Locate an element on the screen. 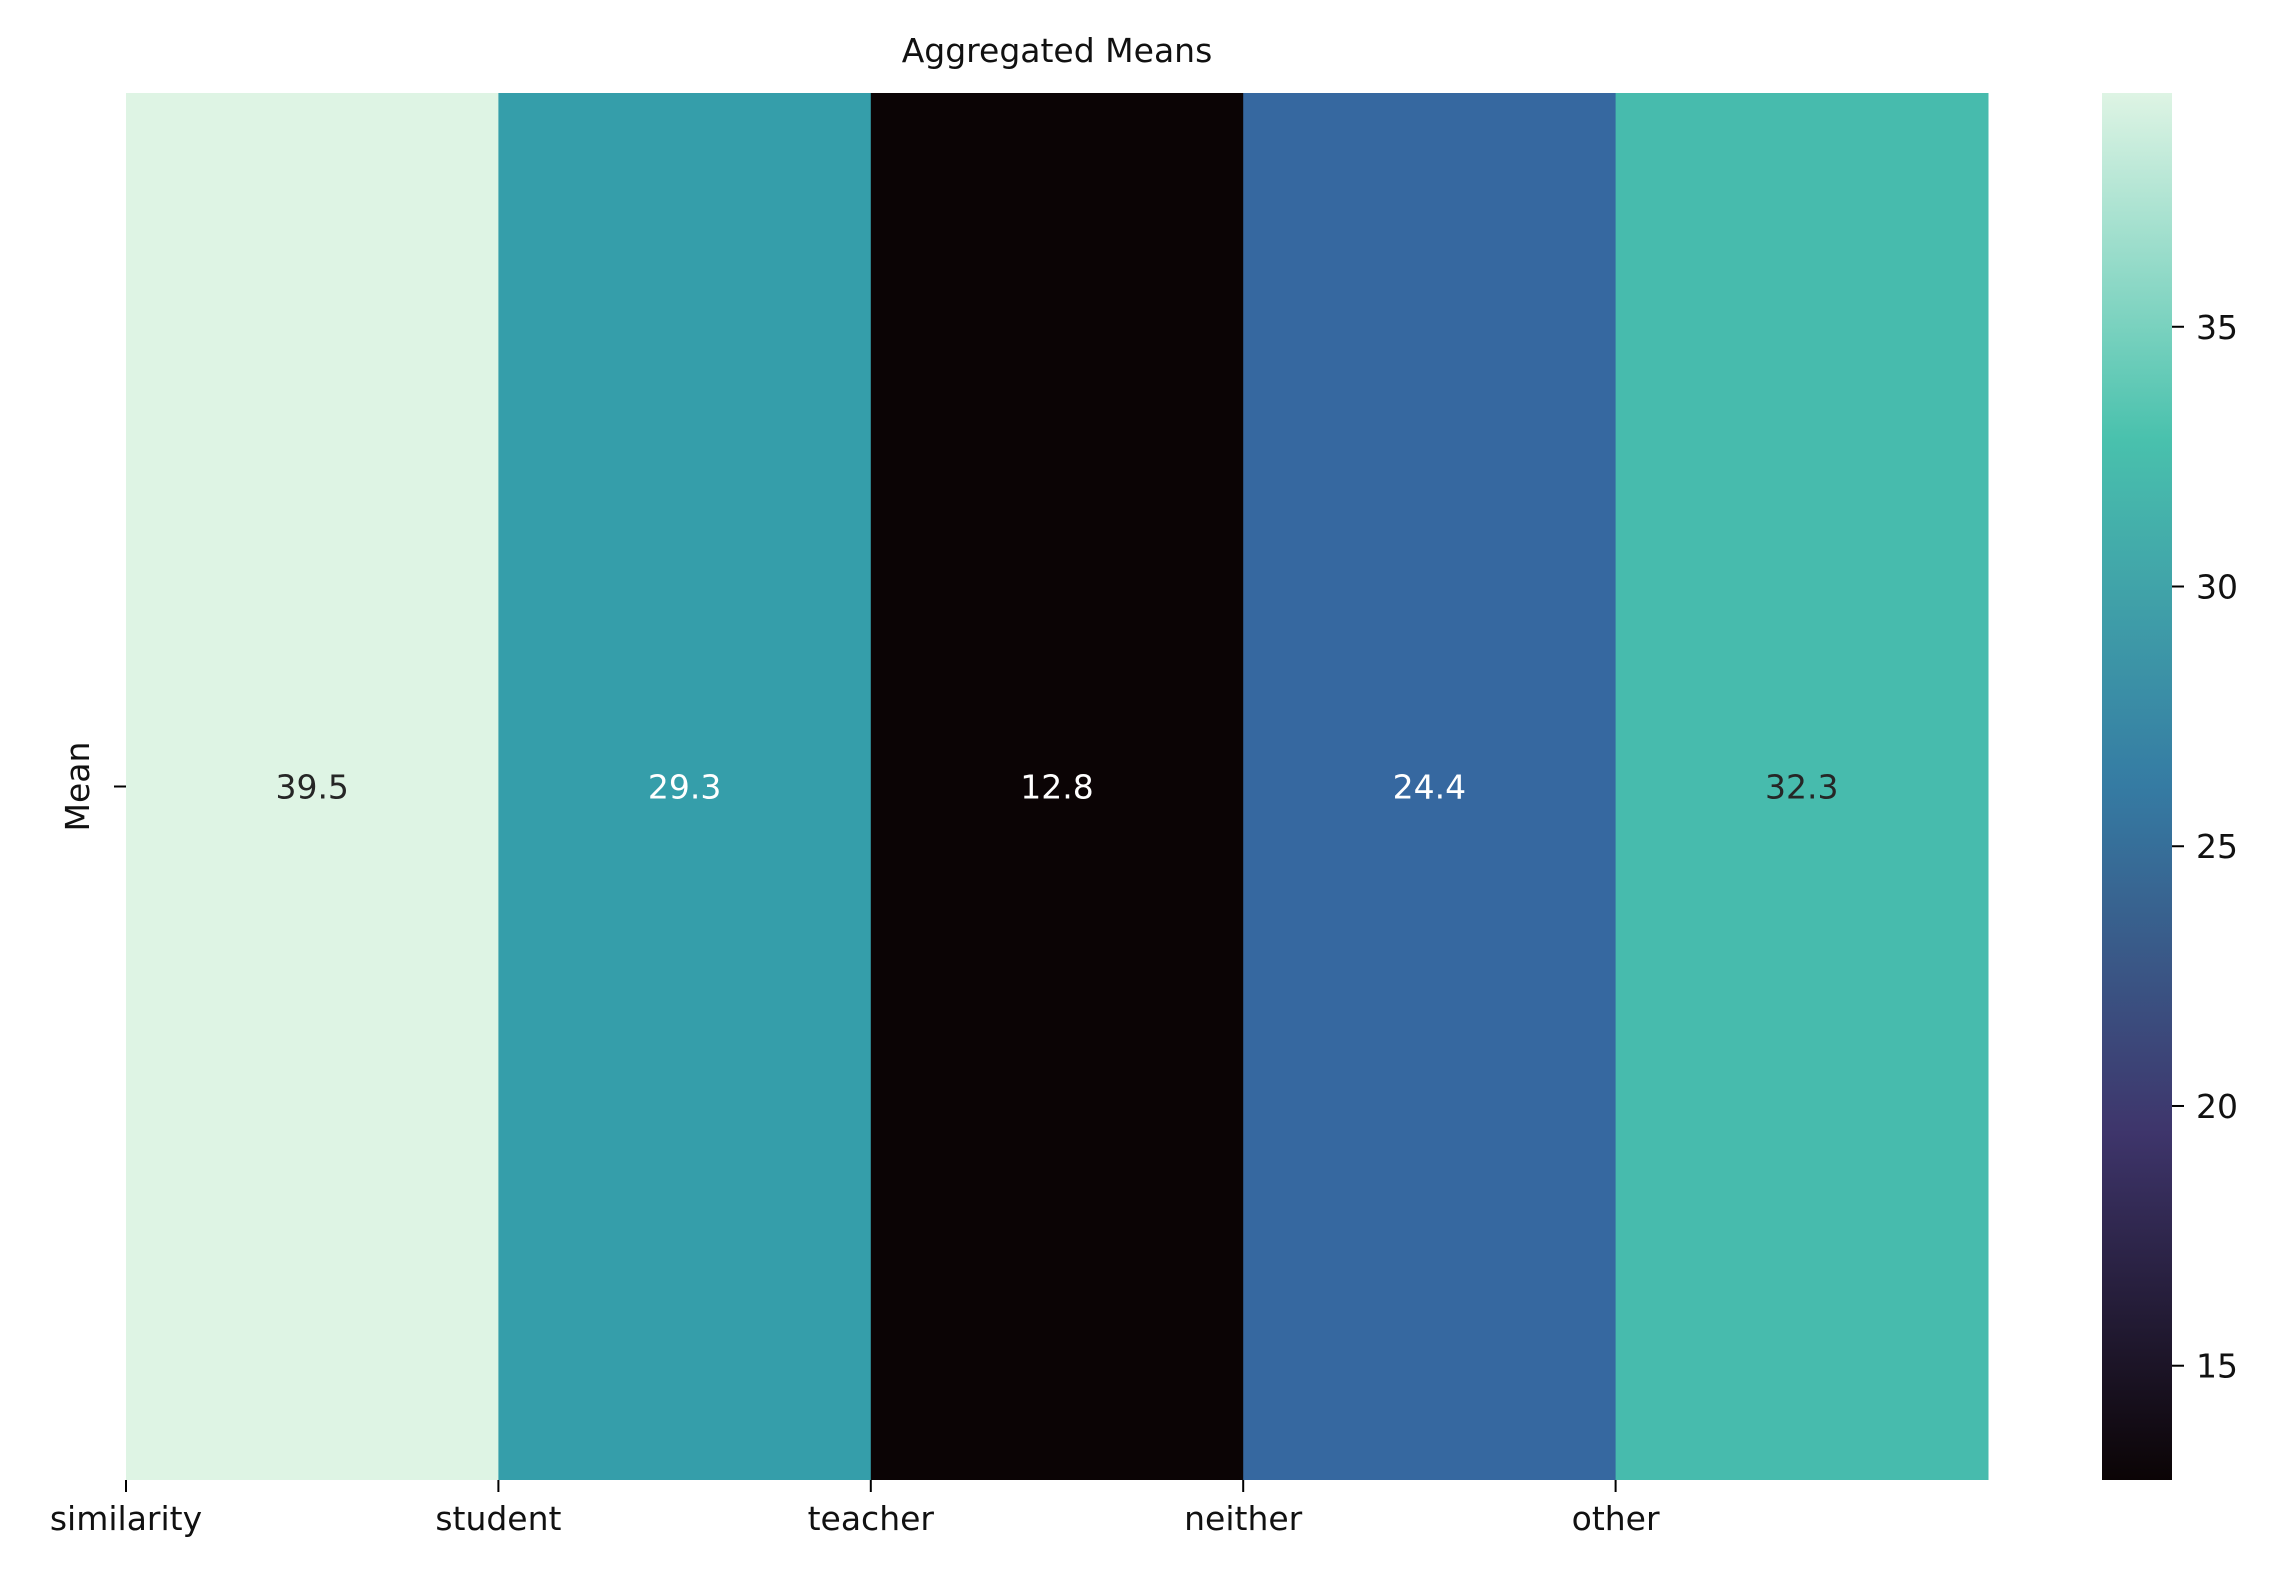 The image size is (2283, 1580). heatmap-cell-labels: 39.5 29.3 12.8 24.4 32.3 is located at coordinates (1056, 787).